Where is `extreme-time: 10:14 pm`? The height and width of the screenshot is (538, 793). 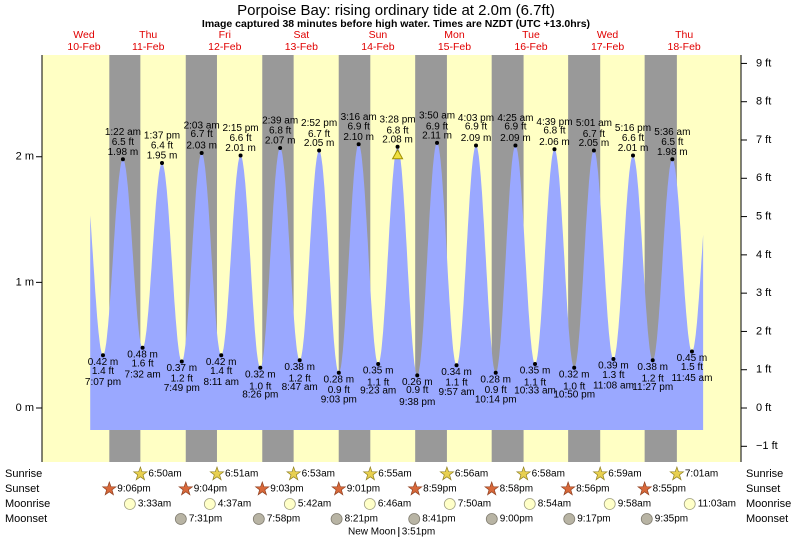
extreme-time: 10:14 pm is located at coordinates (496, 399).